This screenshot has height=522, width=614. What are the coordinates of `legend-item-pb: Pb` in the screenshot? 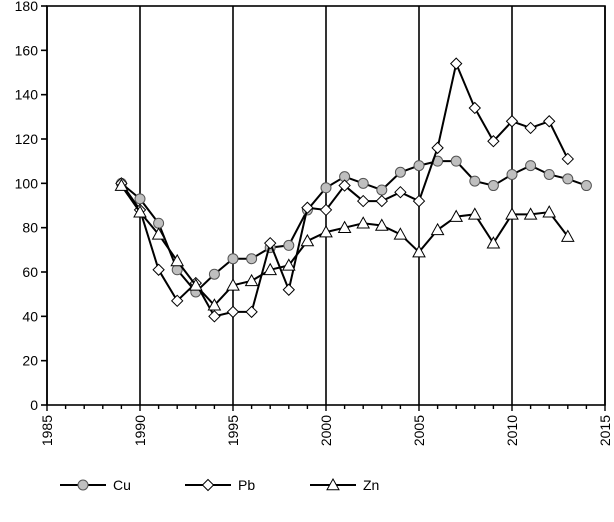 It's located at (220, 485).